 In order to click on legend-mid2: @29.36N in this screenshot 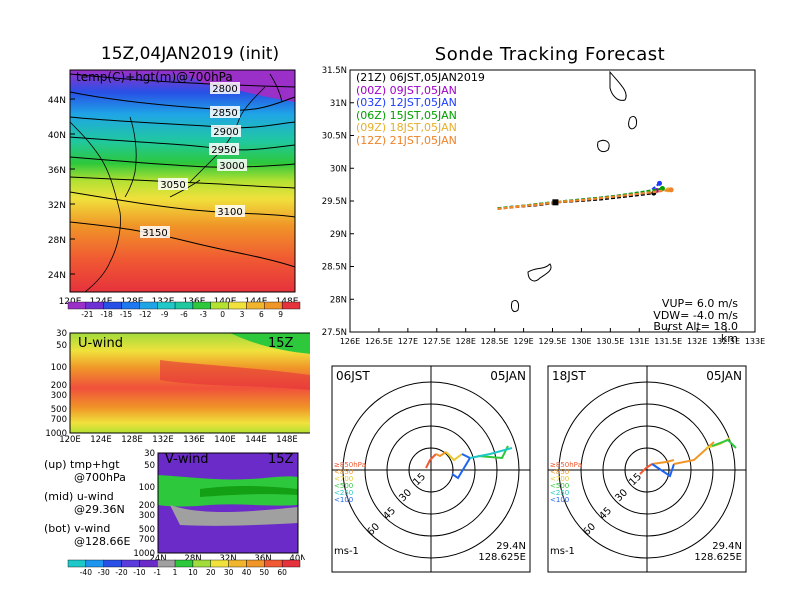, I will do `click(99, 509)`.